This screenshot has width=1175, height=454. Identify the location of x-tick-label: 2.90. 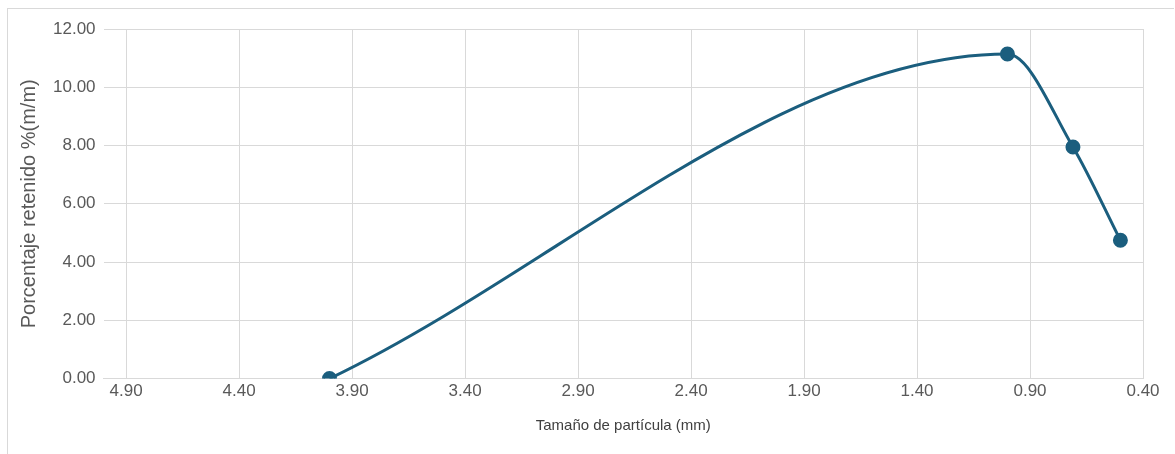
(578, 391).